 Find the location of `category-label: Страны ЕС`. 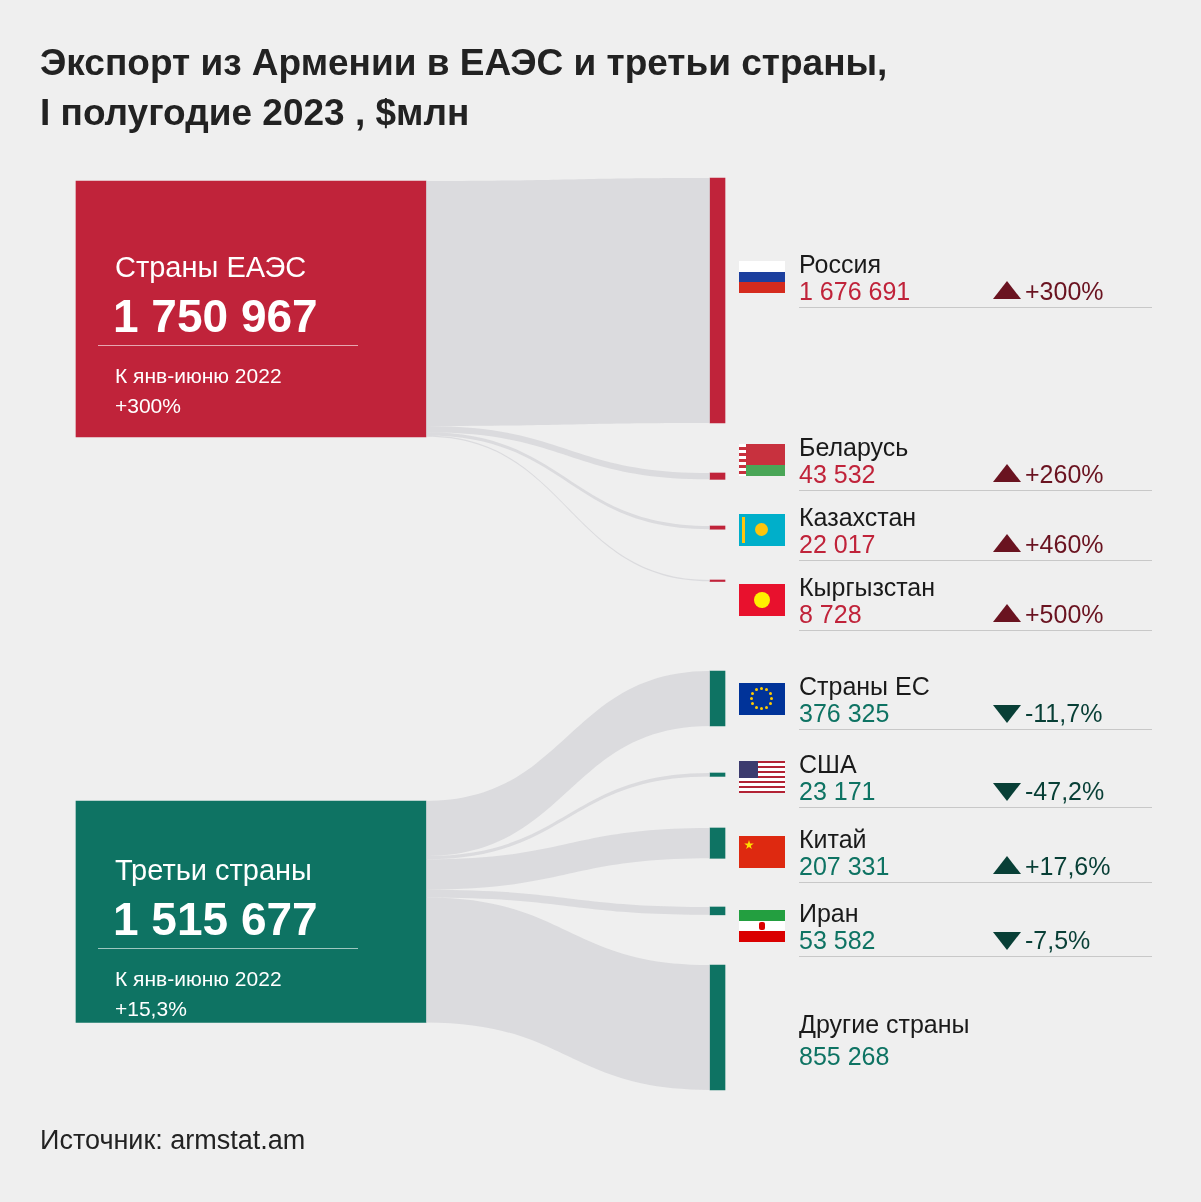

category-label: Страны ЕС is located at coordinates (864, 686).